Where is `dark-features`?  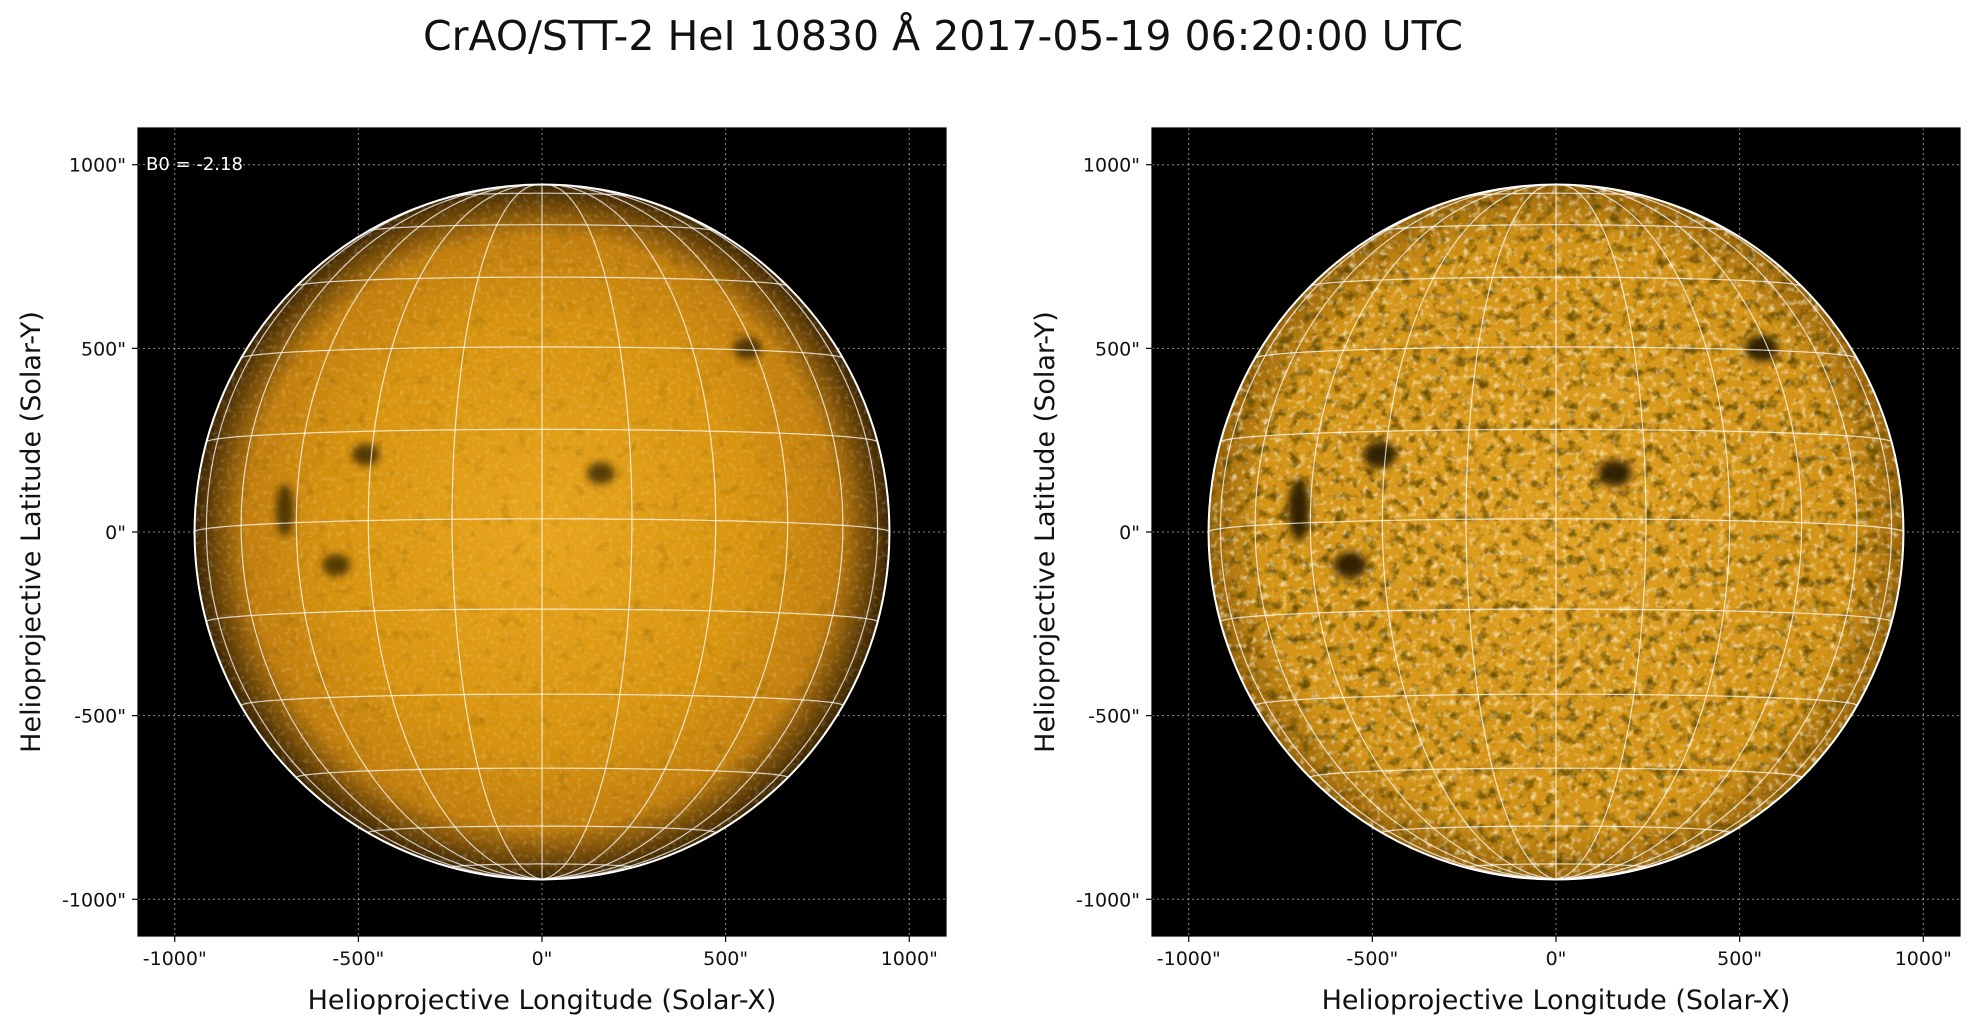
dark-features is located at coordinates (1533, 457).